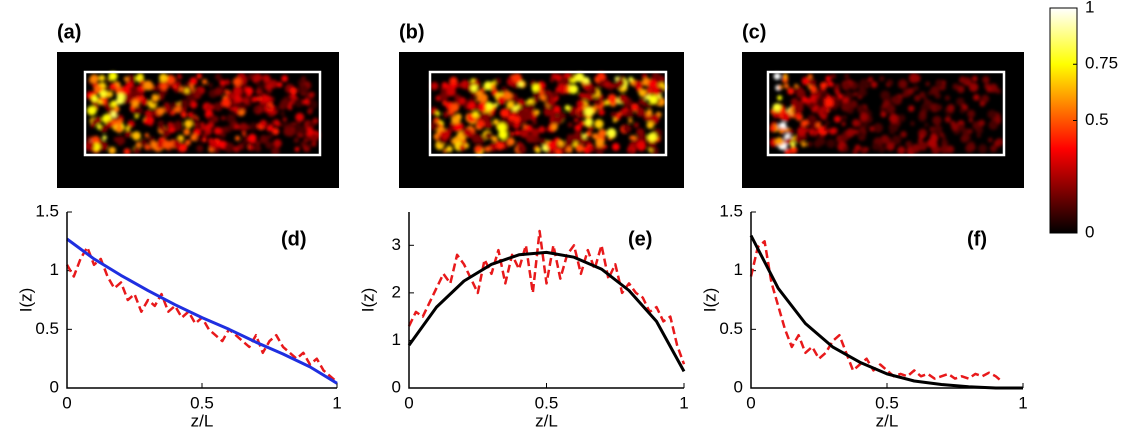 The width and height of the screenshot is (1133, 444). I want to click on y-tick-label: 2, so click(396, 291).